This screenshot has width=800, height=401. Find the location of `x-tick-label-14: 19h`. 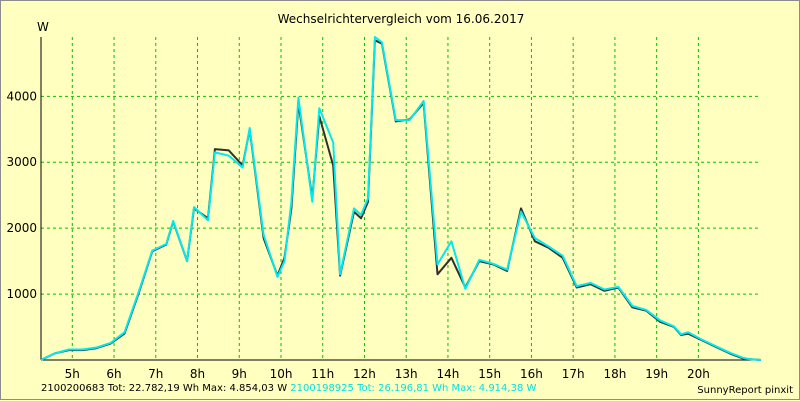

x-tick-label-14: 19h is located at coordinates (656, 374).